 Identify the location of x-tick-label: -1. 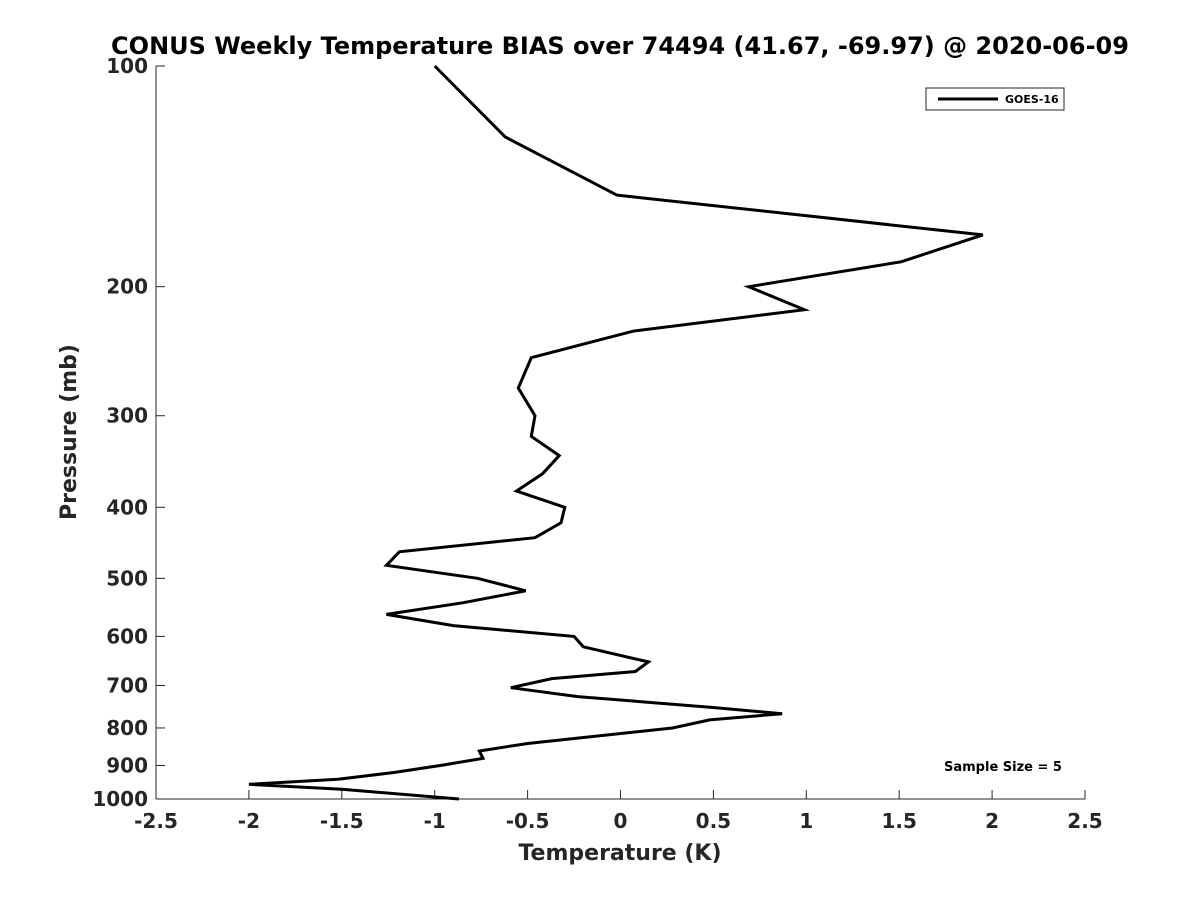
(435, 821).